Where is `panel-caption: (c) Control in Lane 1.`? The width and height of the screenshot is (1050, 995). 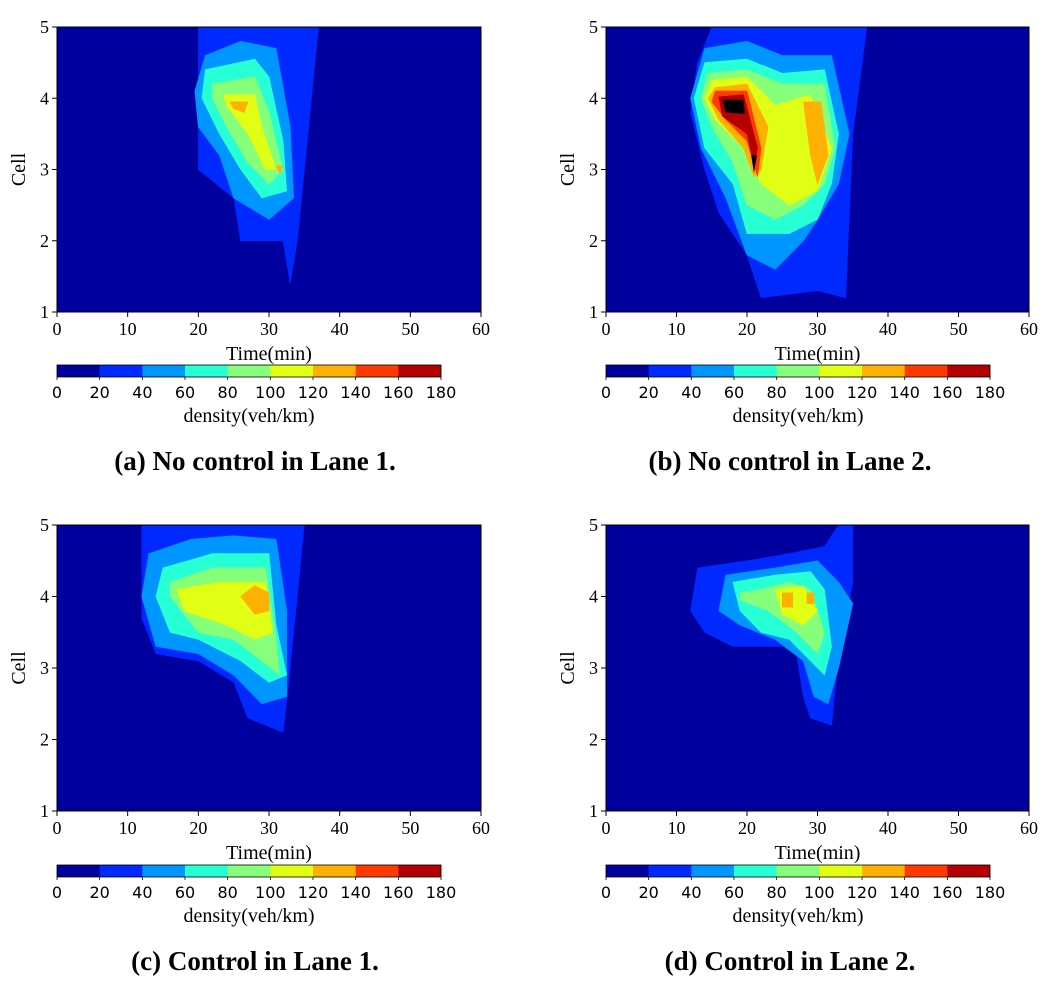
panel-caption: (c) Control in Lane 1. is located at coordinates (255, 961).